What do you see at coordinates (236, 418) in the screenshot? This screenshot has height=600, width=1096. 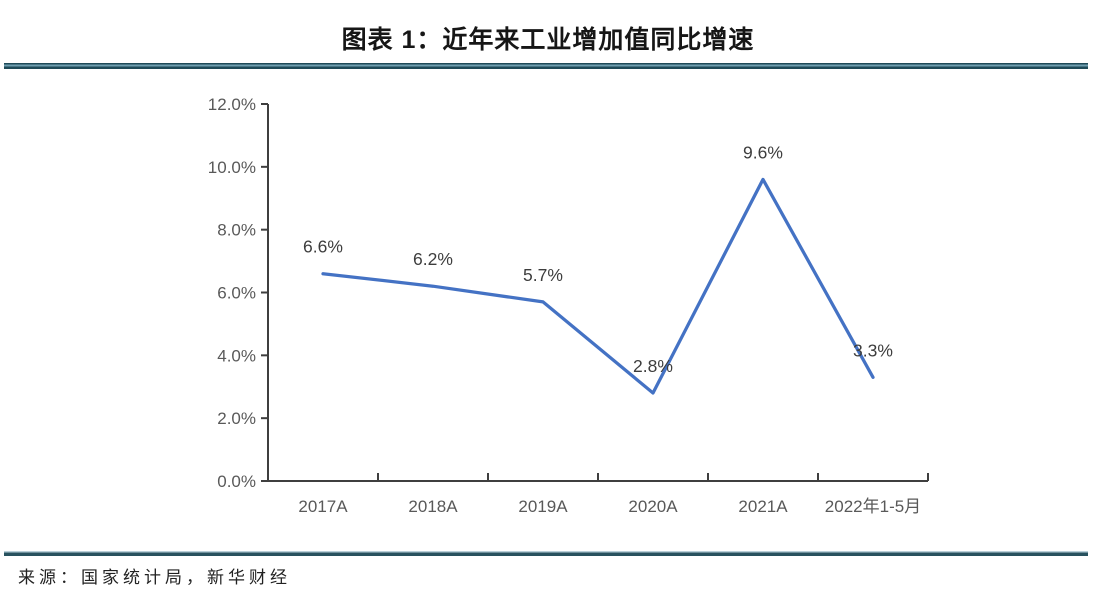 I see `y-axis-tick-label: 2.0%` at bounding box center [236, 418].